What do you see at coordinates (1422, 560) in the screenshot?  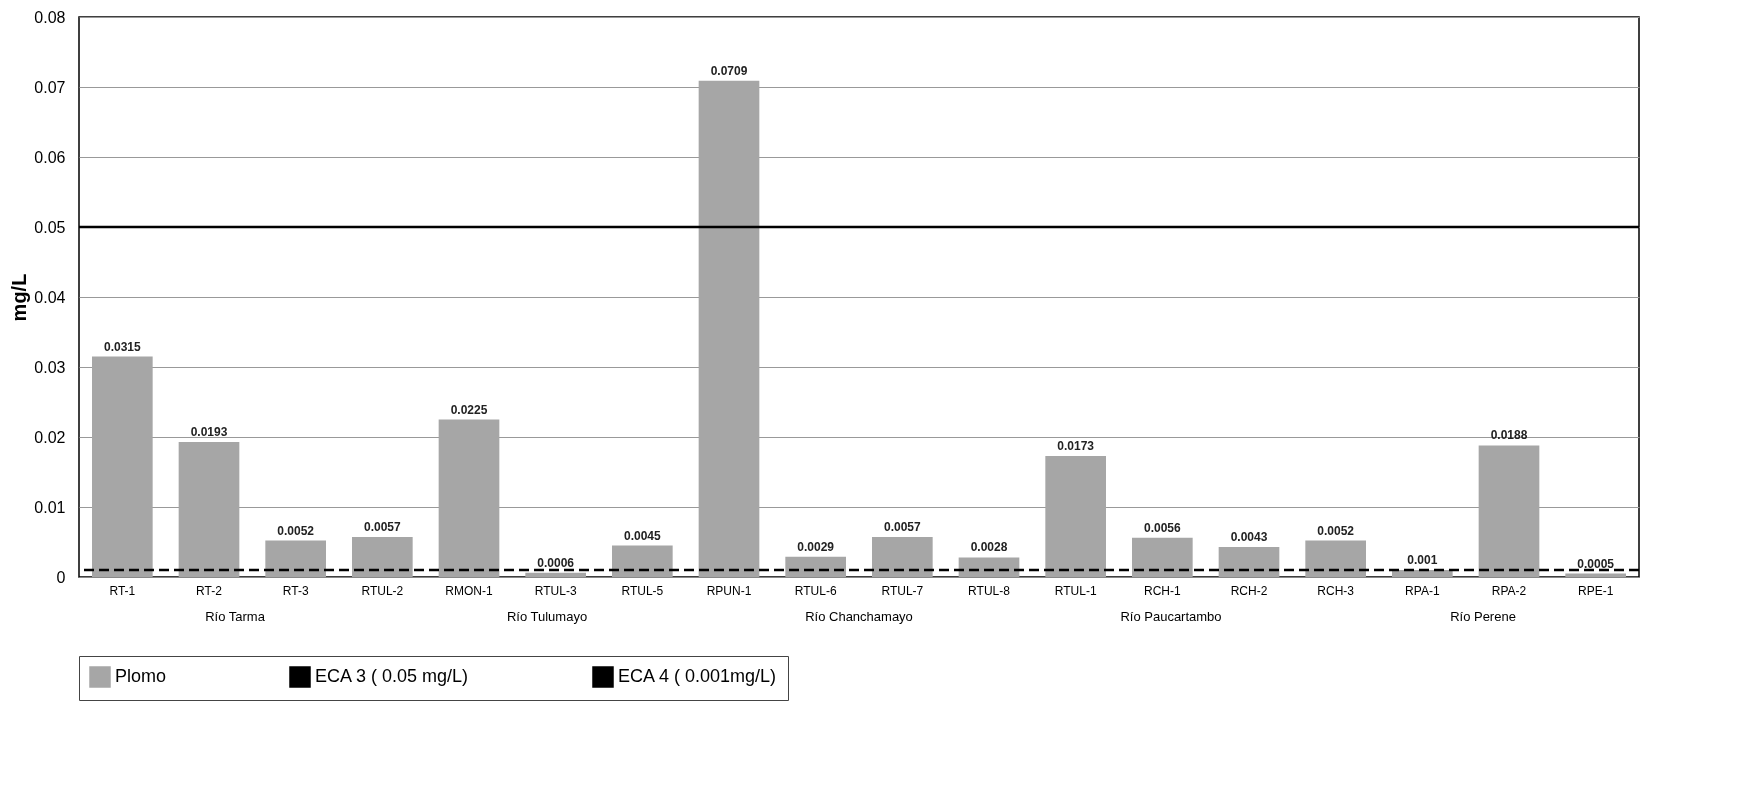 I see `data-label: 0.001` at bounding box center [1422, 560].